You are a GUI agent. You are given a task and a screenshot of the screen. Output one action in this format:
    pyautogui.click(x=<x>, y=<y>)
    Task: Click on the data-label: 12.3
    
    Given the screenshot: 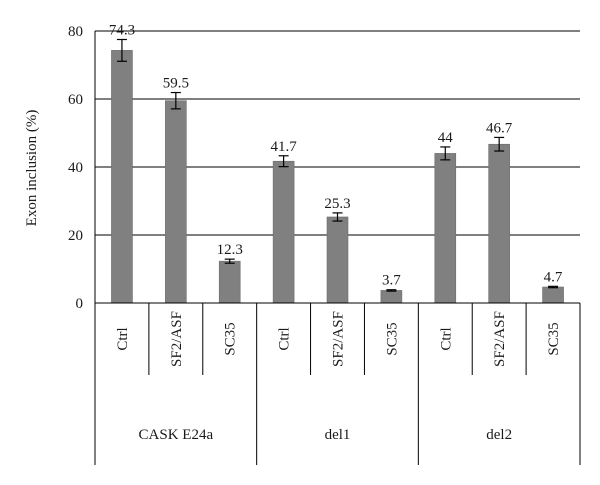 What is the action you would take?
    pyautogui.click(x=230, y=250)
    